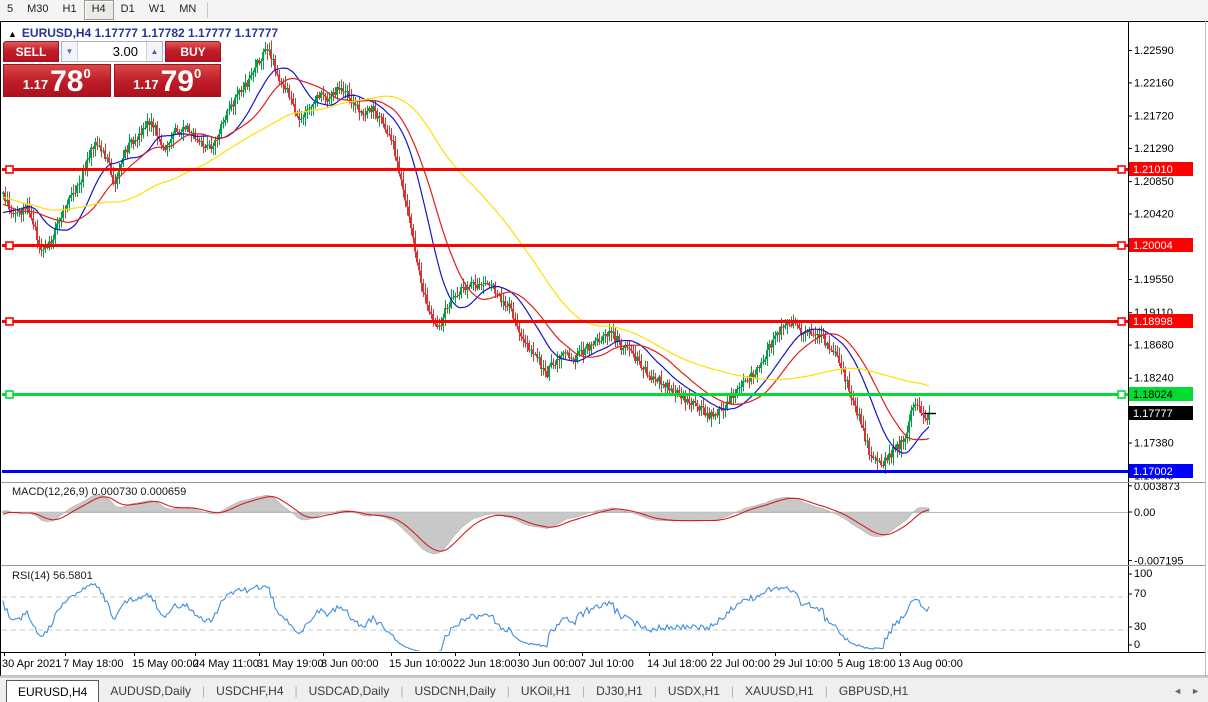  Describe the element at coordinates (1154, 149) in the screenshot. I see `price-label: 1.21290` at that location.